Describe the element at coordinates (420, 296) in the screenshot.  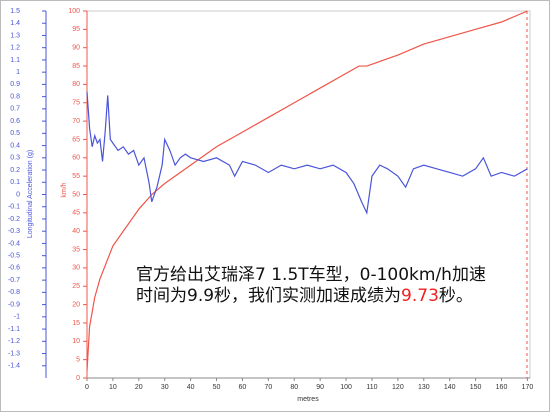
I see `annotation-highlight: 9.73` at that location.